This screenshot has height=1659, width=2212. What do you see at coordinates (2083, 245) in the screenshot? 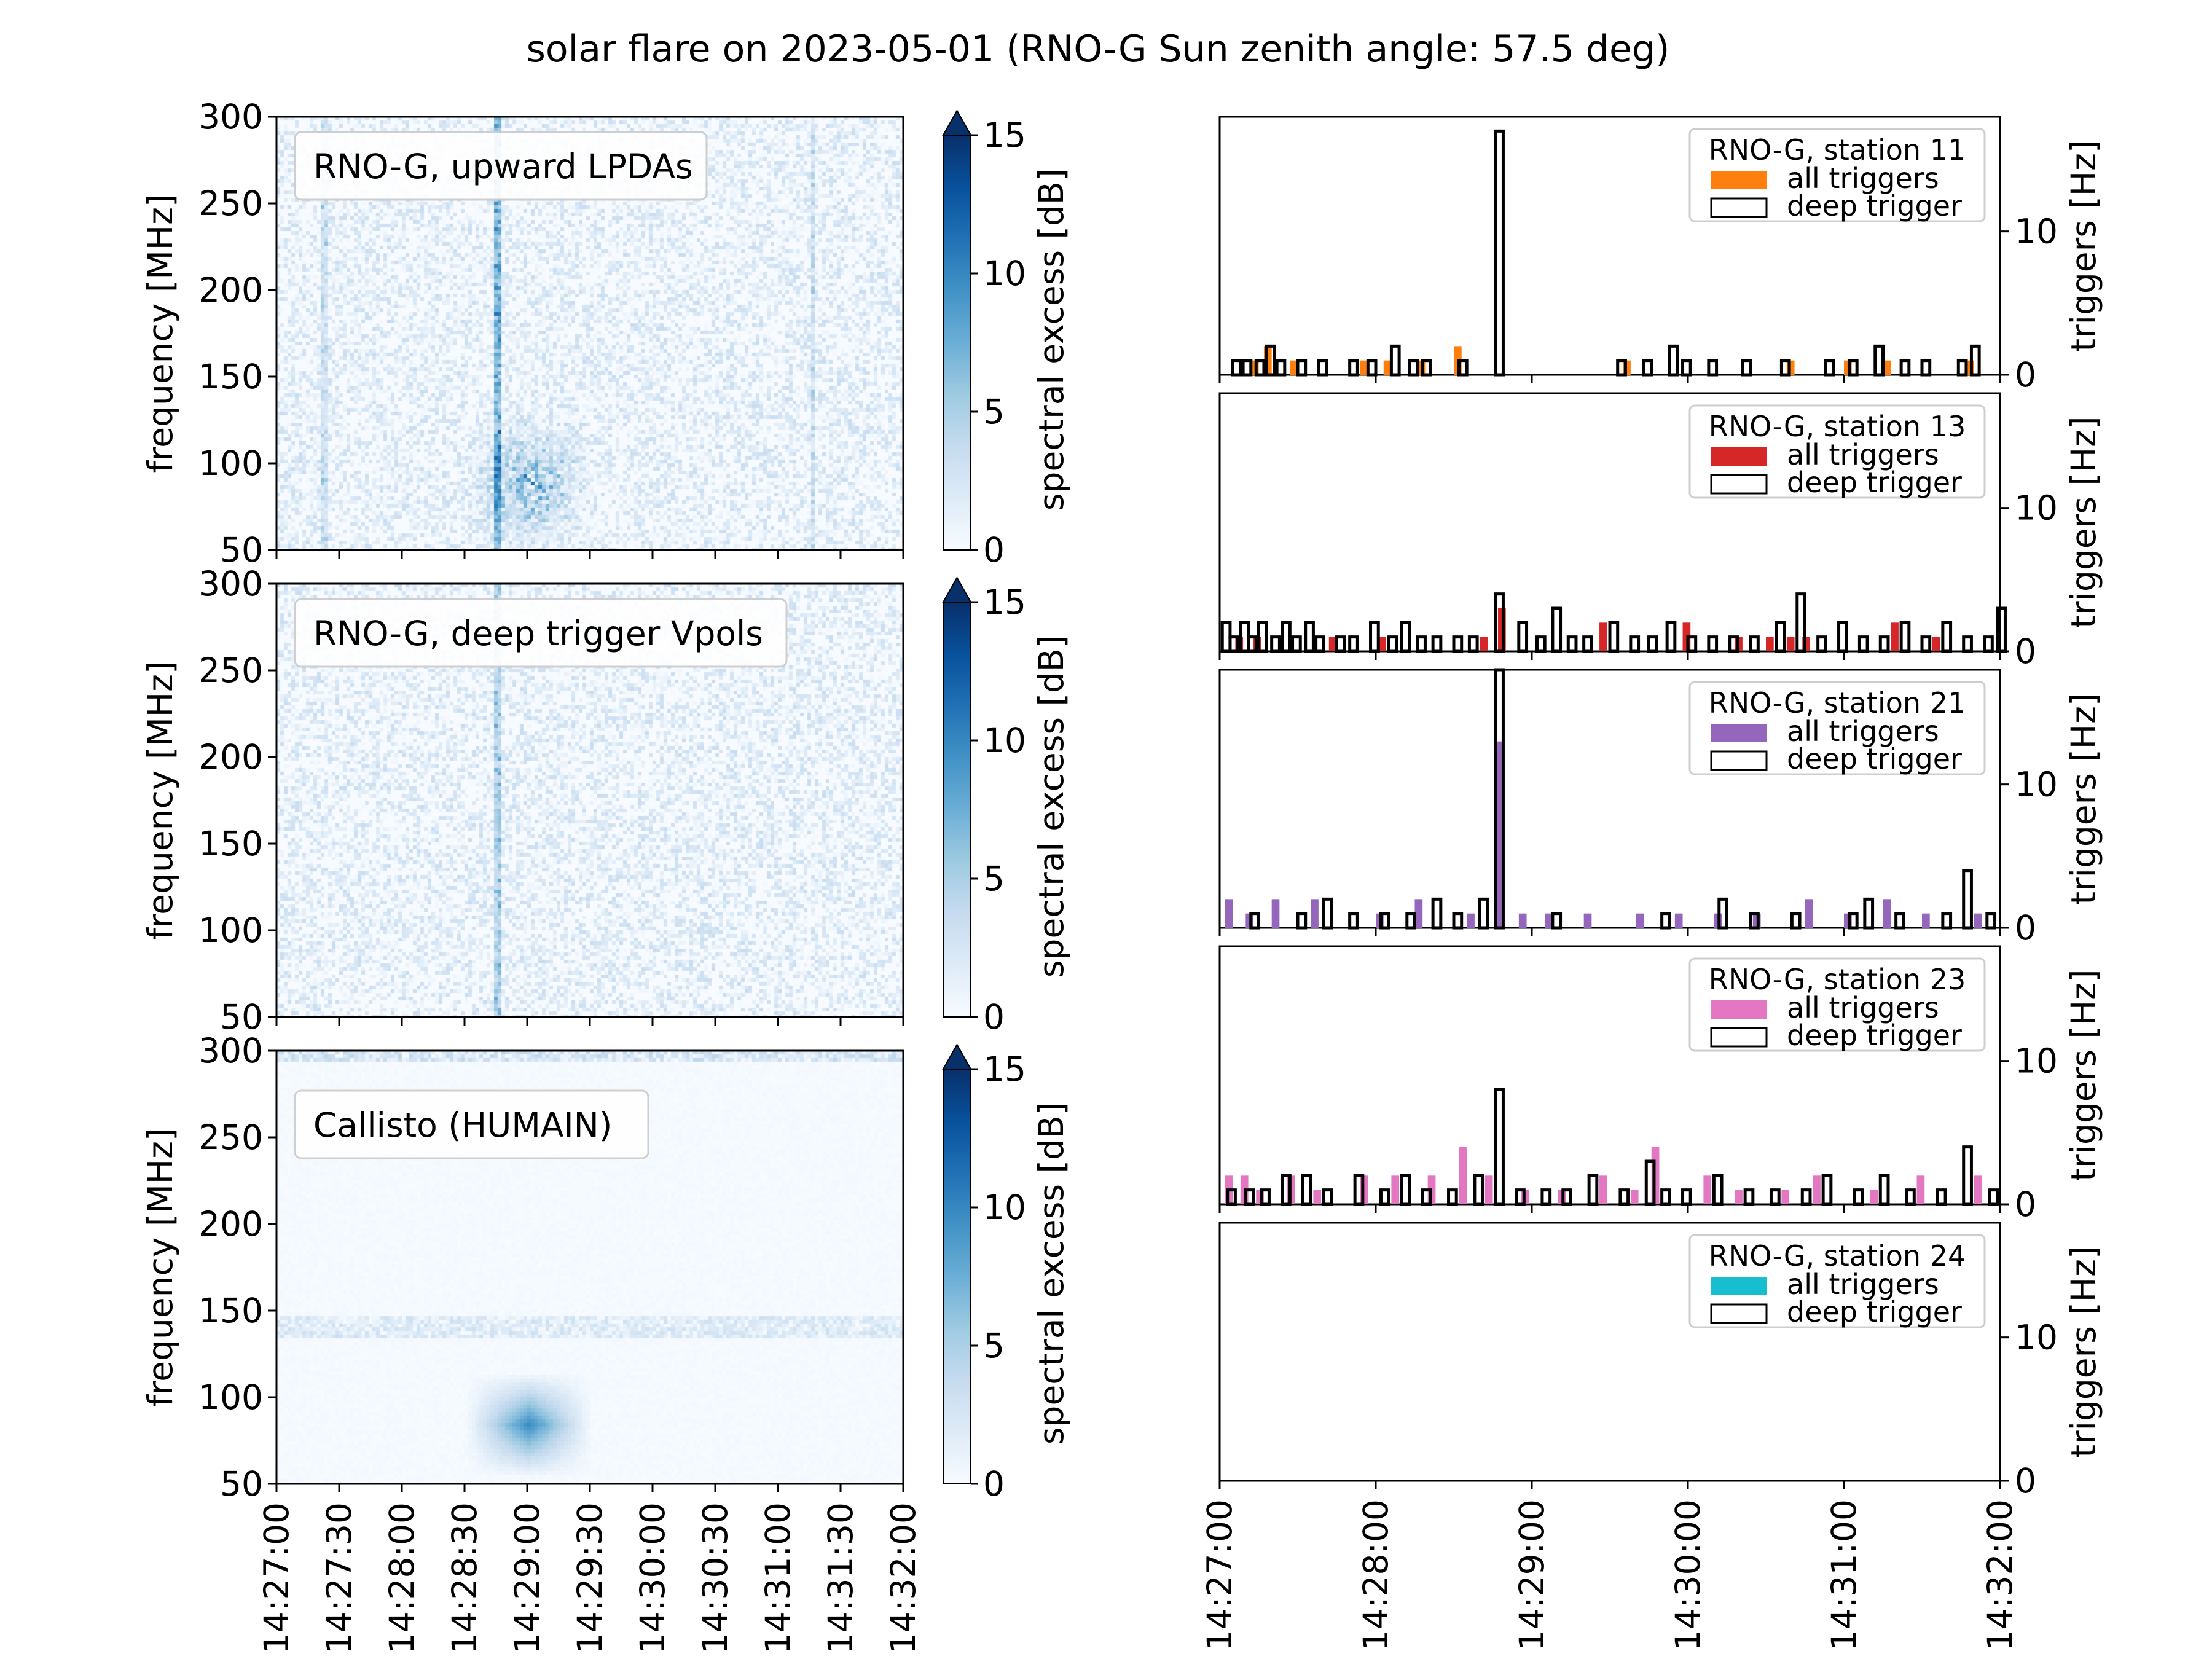
I see `y-axis-label: triggers [Hz]` at bounding box center [2083, 245].